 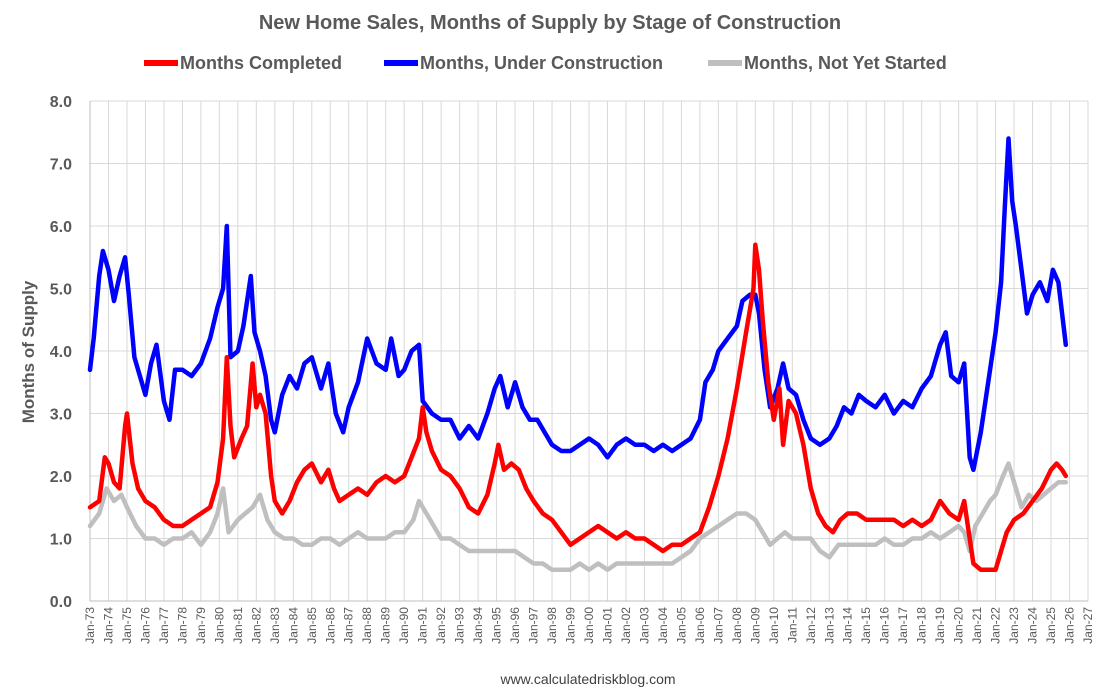 What do you see at coordinates (497, 625) in the screenshot?
I see `x-tick-label: Jan-95` at bounding box center [497, 625].